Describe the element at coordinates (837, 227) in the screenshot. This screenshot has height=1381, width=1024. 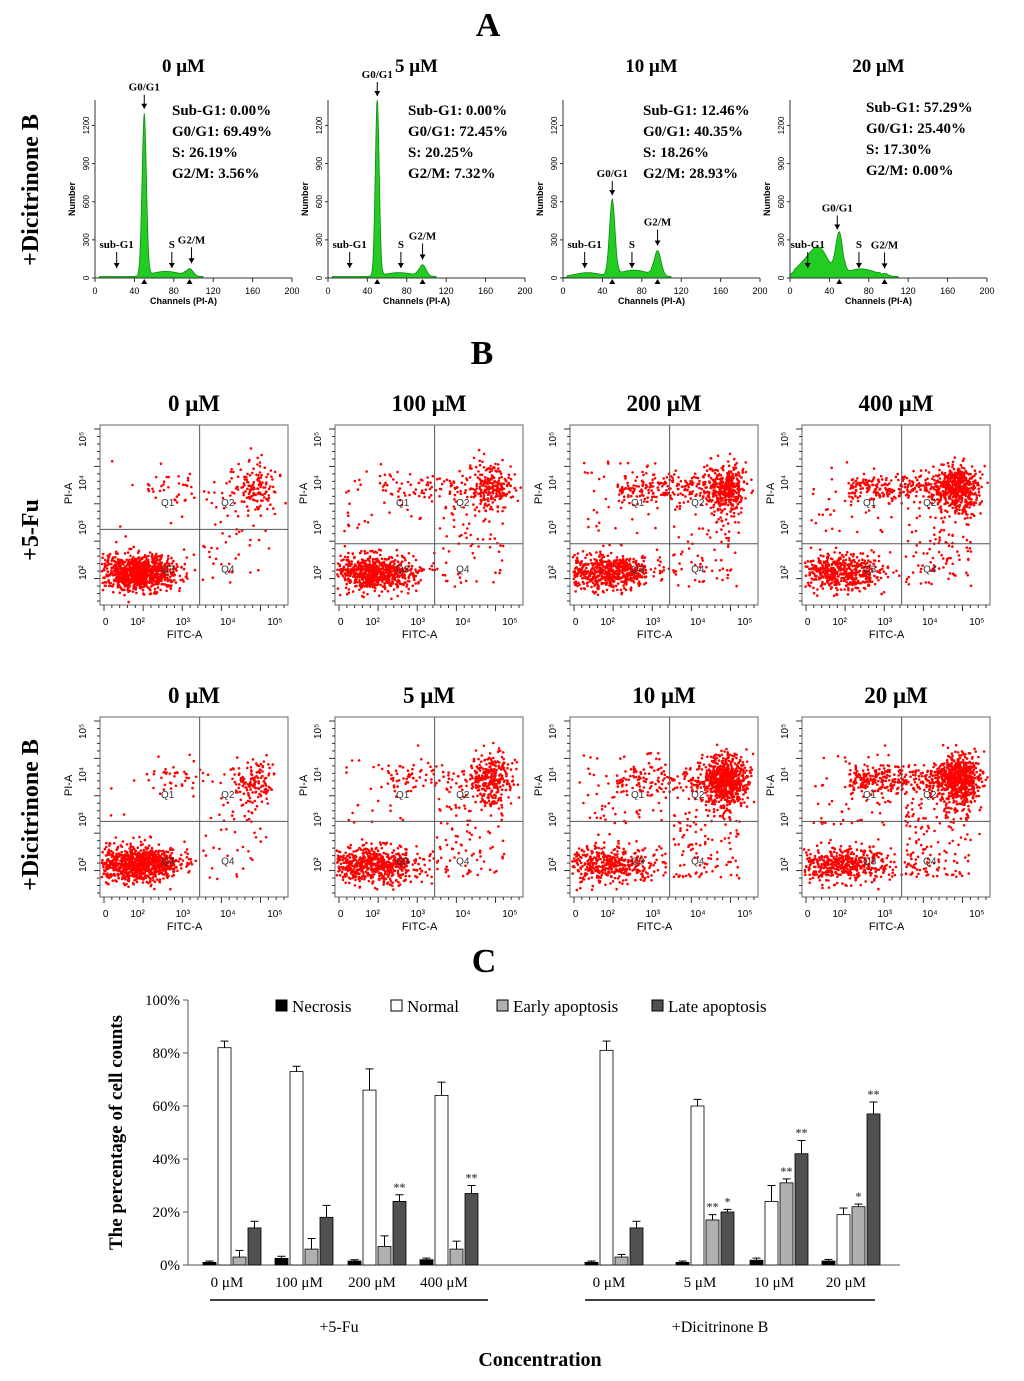
I see `arrow-head` at that location.